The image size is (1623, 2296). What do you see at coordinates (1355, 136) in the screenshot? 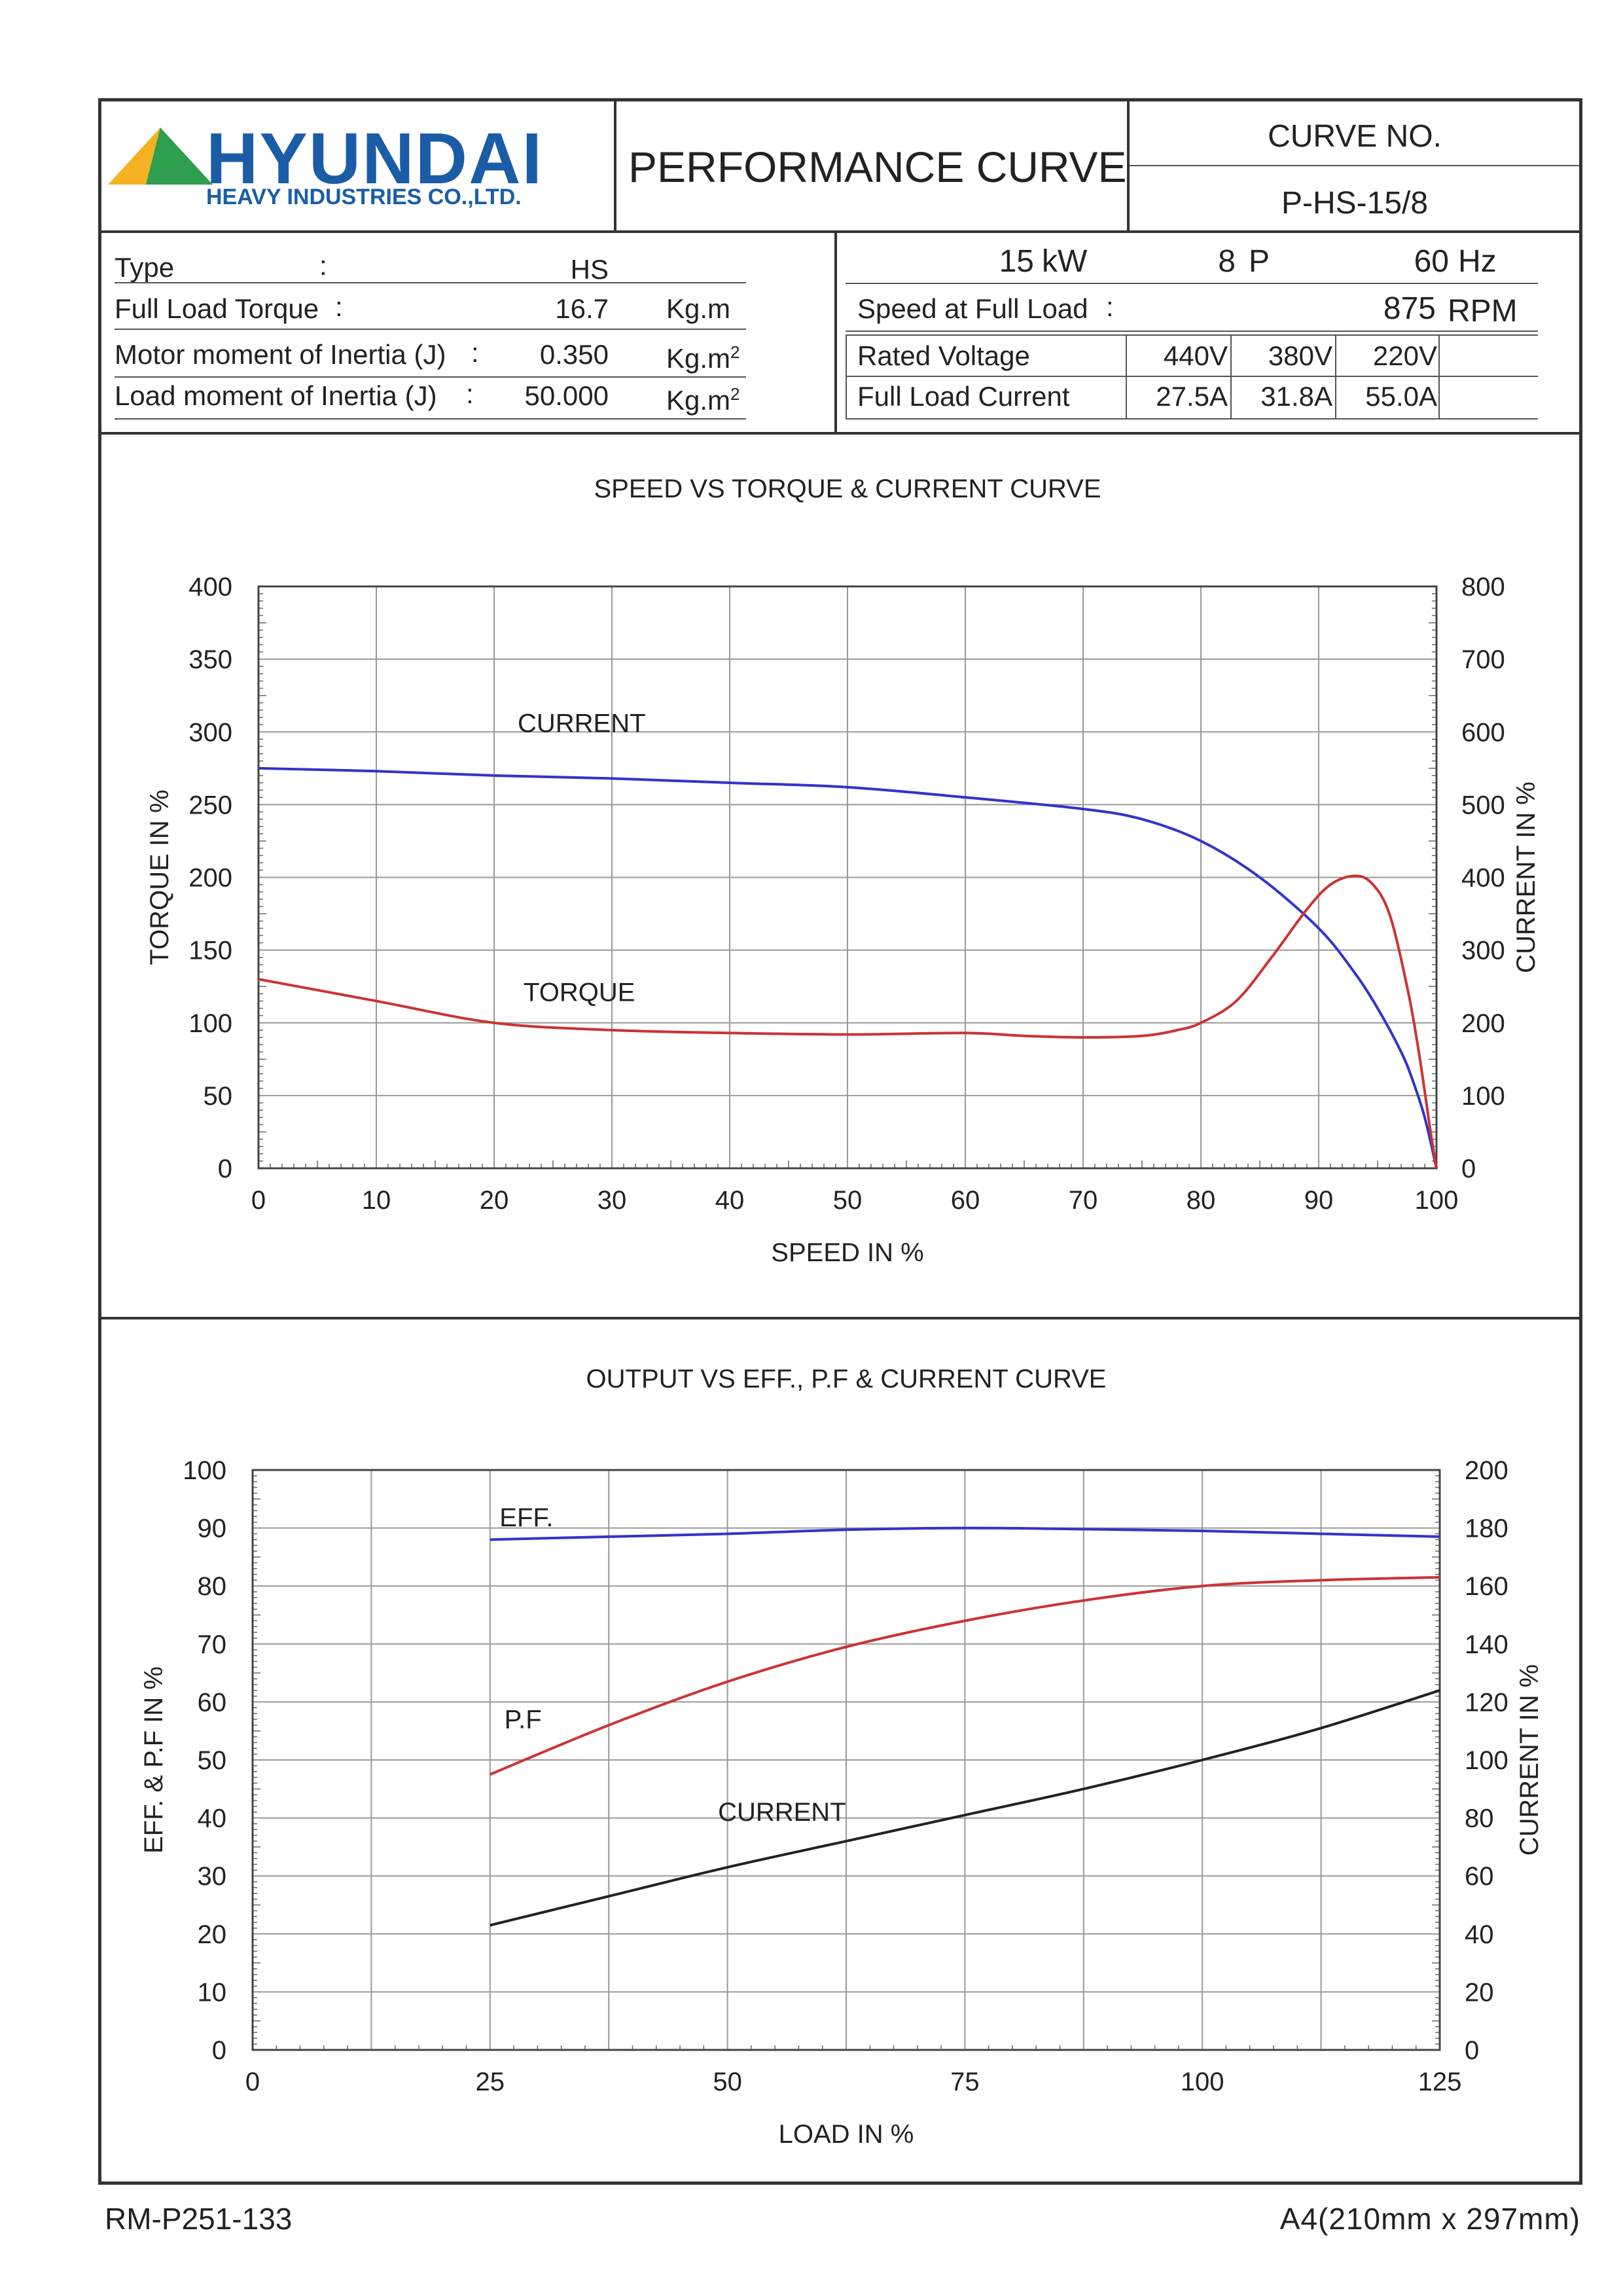
I see `curve-no-label: CURVE NO.` at bounding box center [1355, 136].